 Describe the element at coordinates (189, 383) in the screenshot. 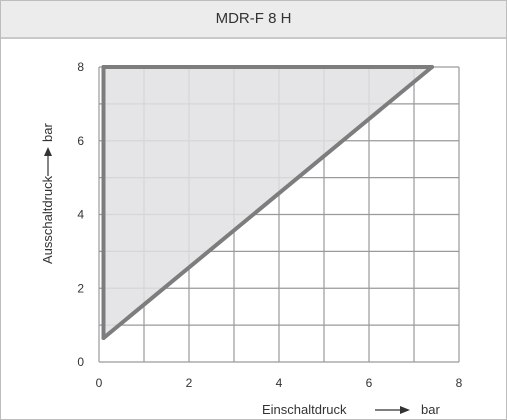

I see `x-tick-label-2: 2` at that location.